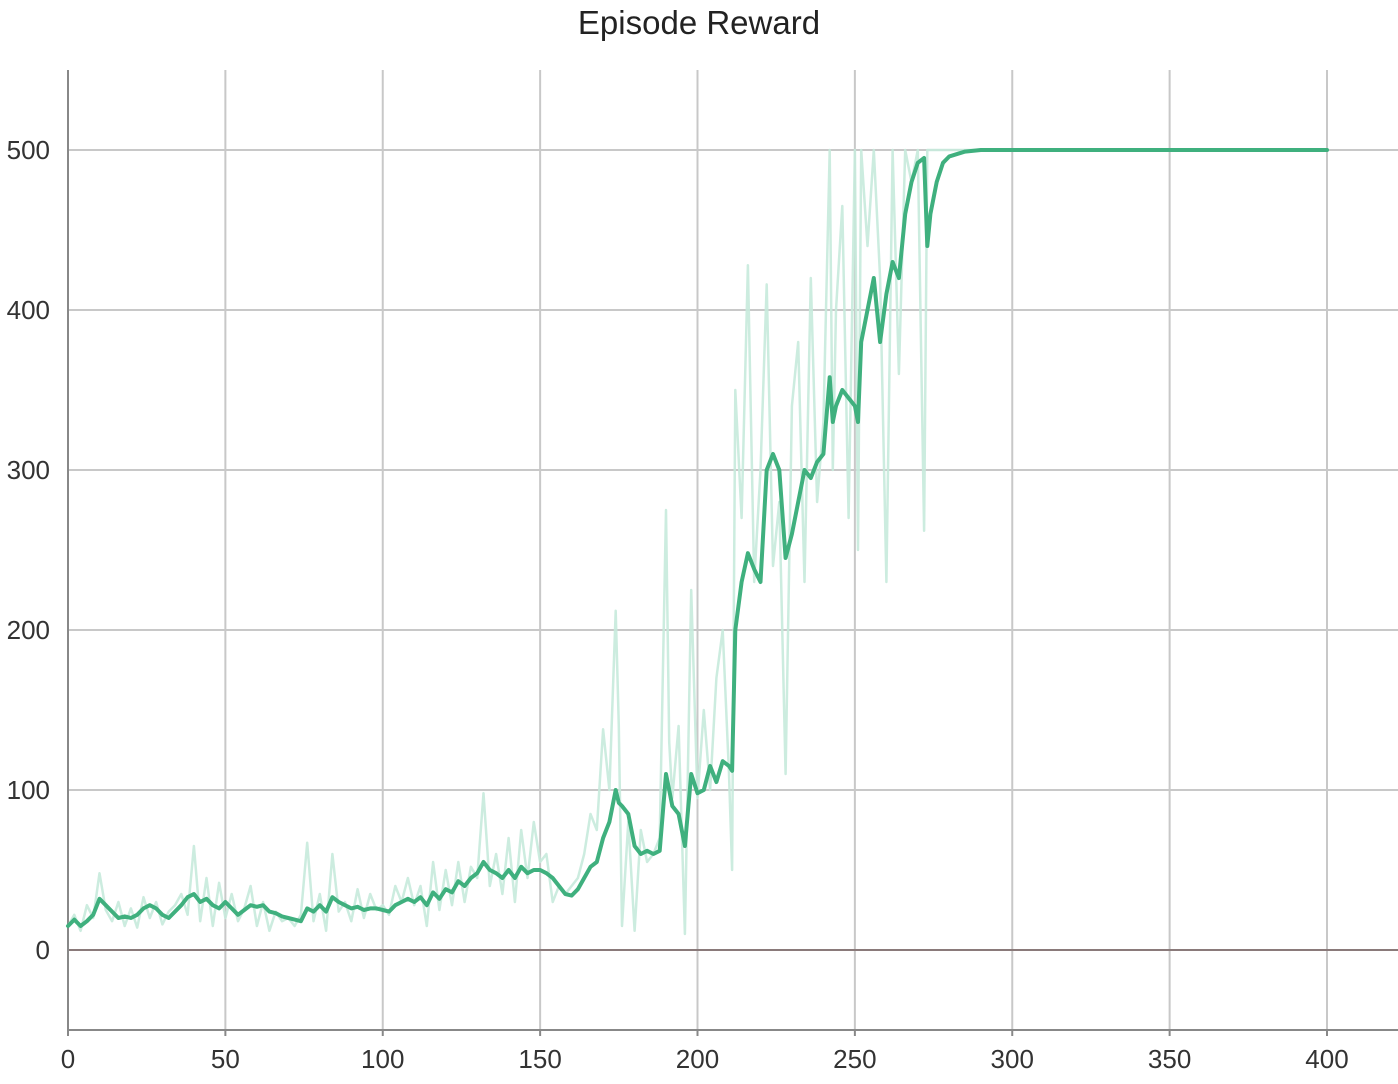  Describe the element at coordinates (28, 790) in the screenshot. I see `y-tick-label: 100` at that location.